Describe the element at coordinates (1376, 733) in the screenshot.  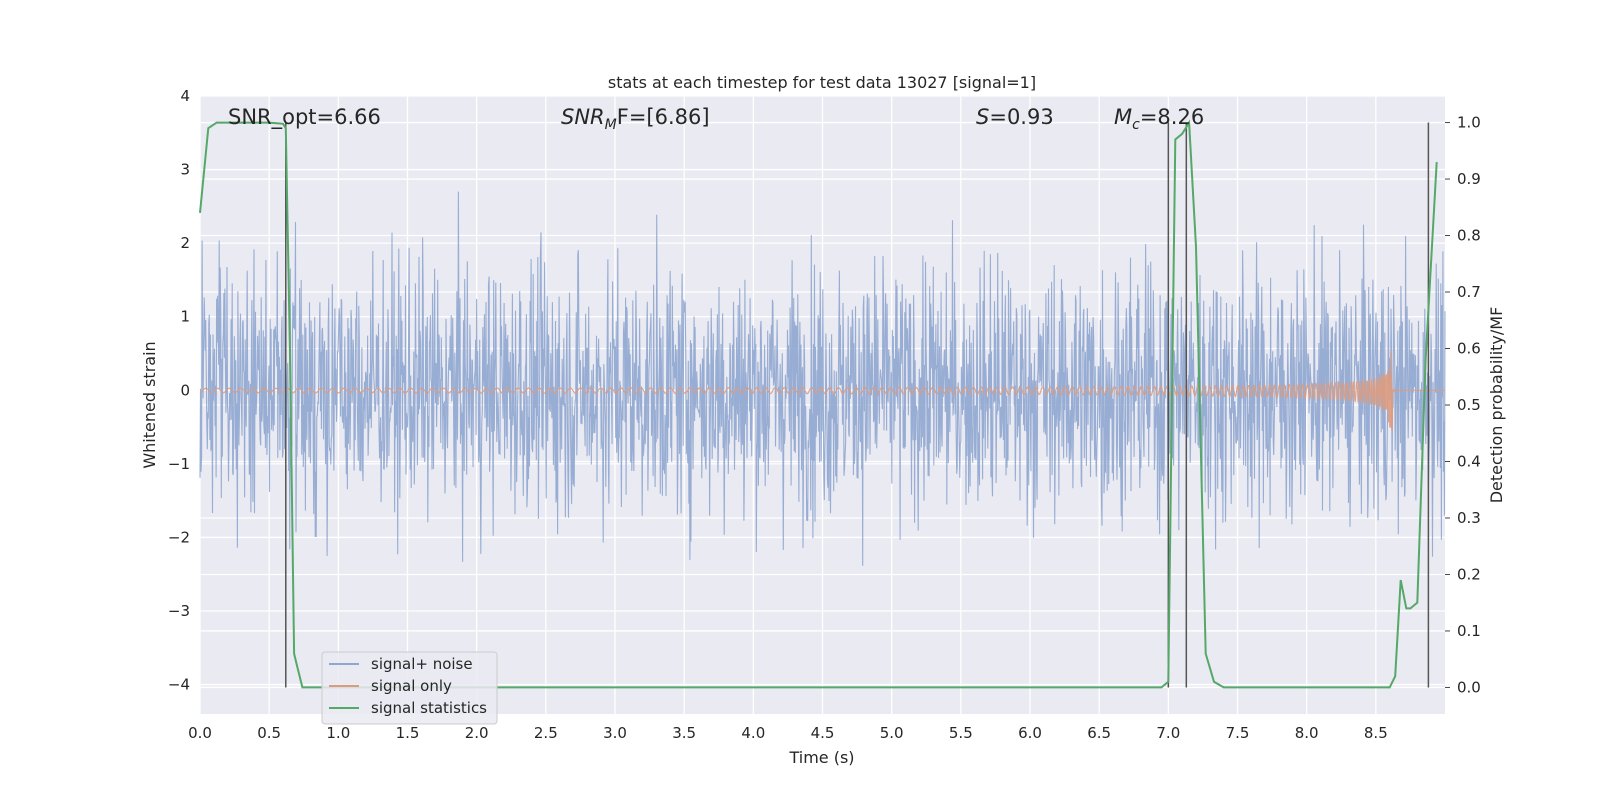
I see `x-tick-label: 8.5` at that location.